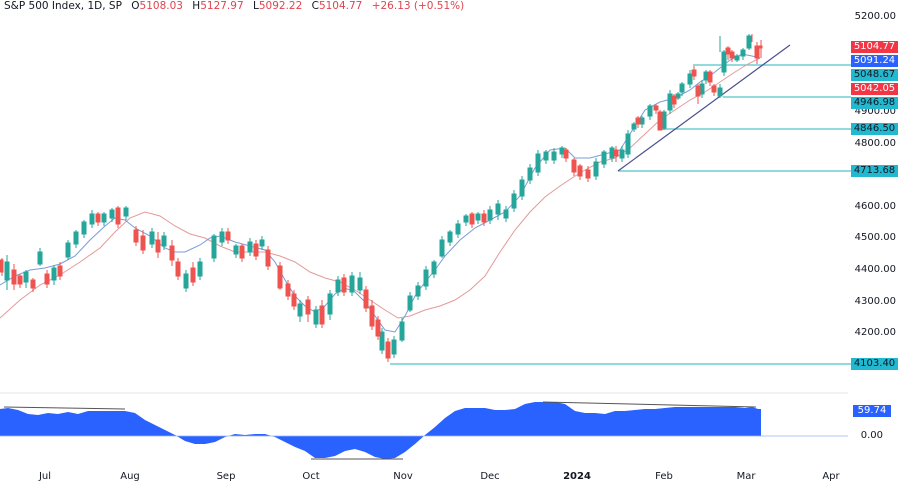 The width and height of the screenshot is (900, 484). Describe the element at coordinates (831, 476) in the screenshot. I see `time-tick-apr: Apr` at that location.